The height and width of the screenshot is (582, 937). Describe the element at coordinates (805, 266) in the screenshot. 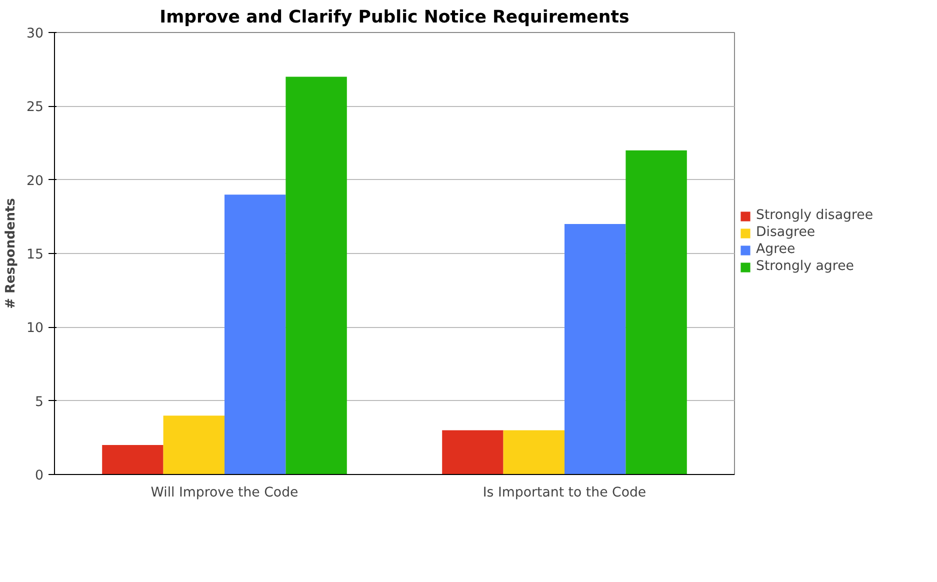

I see `legend-label: Strongly agree` at that location.